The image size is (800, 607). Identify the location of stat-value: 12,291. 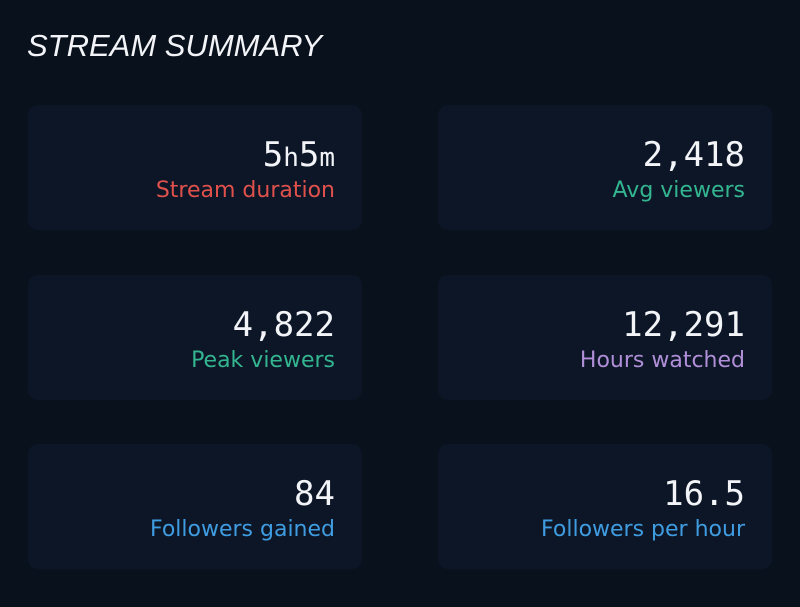
(683, 325).